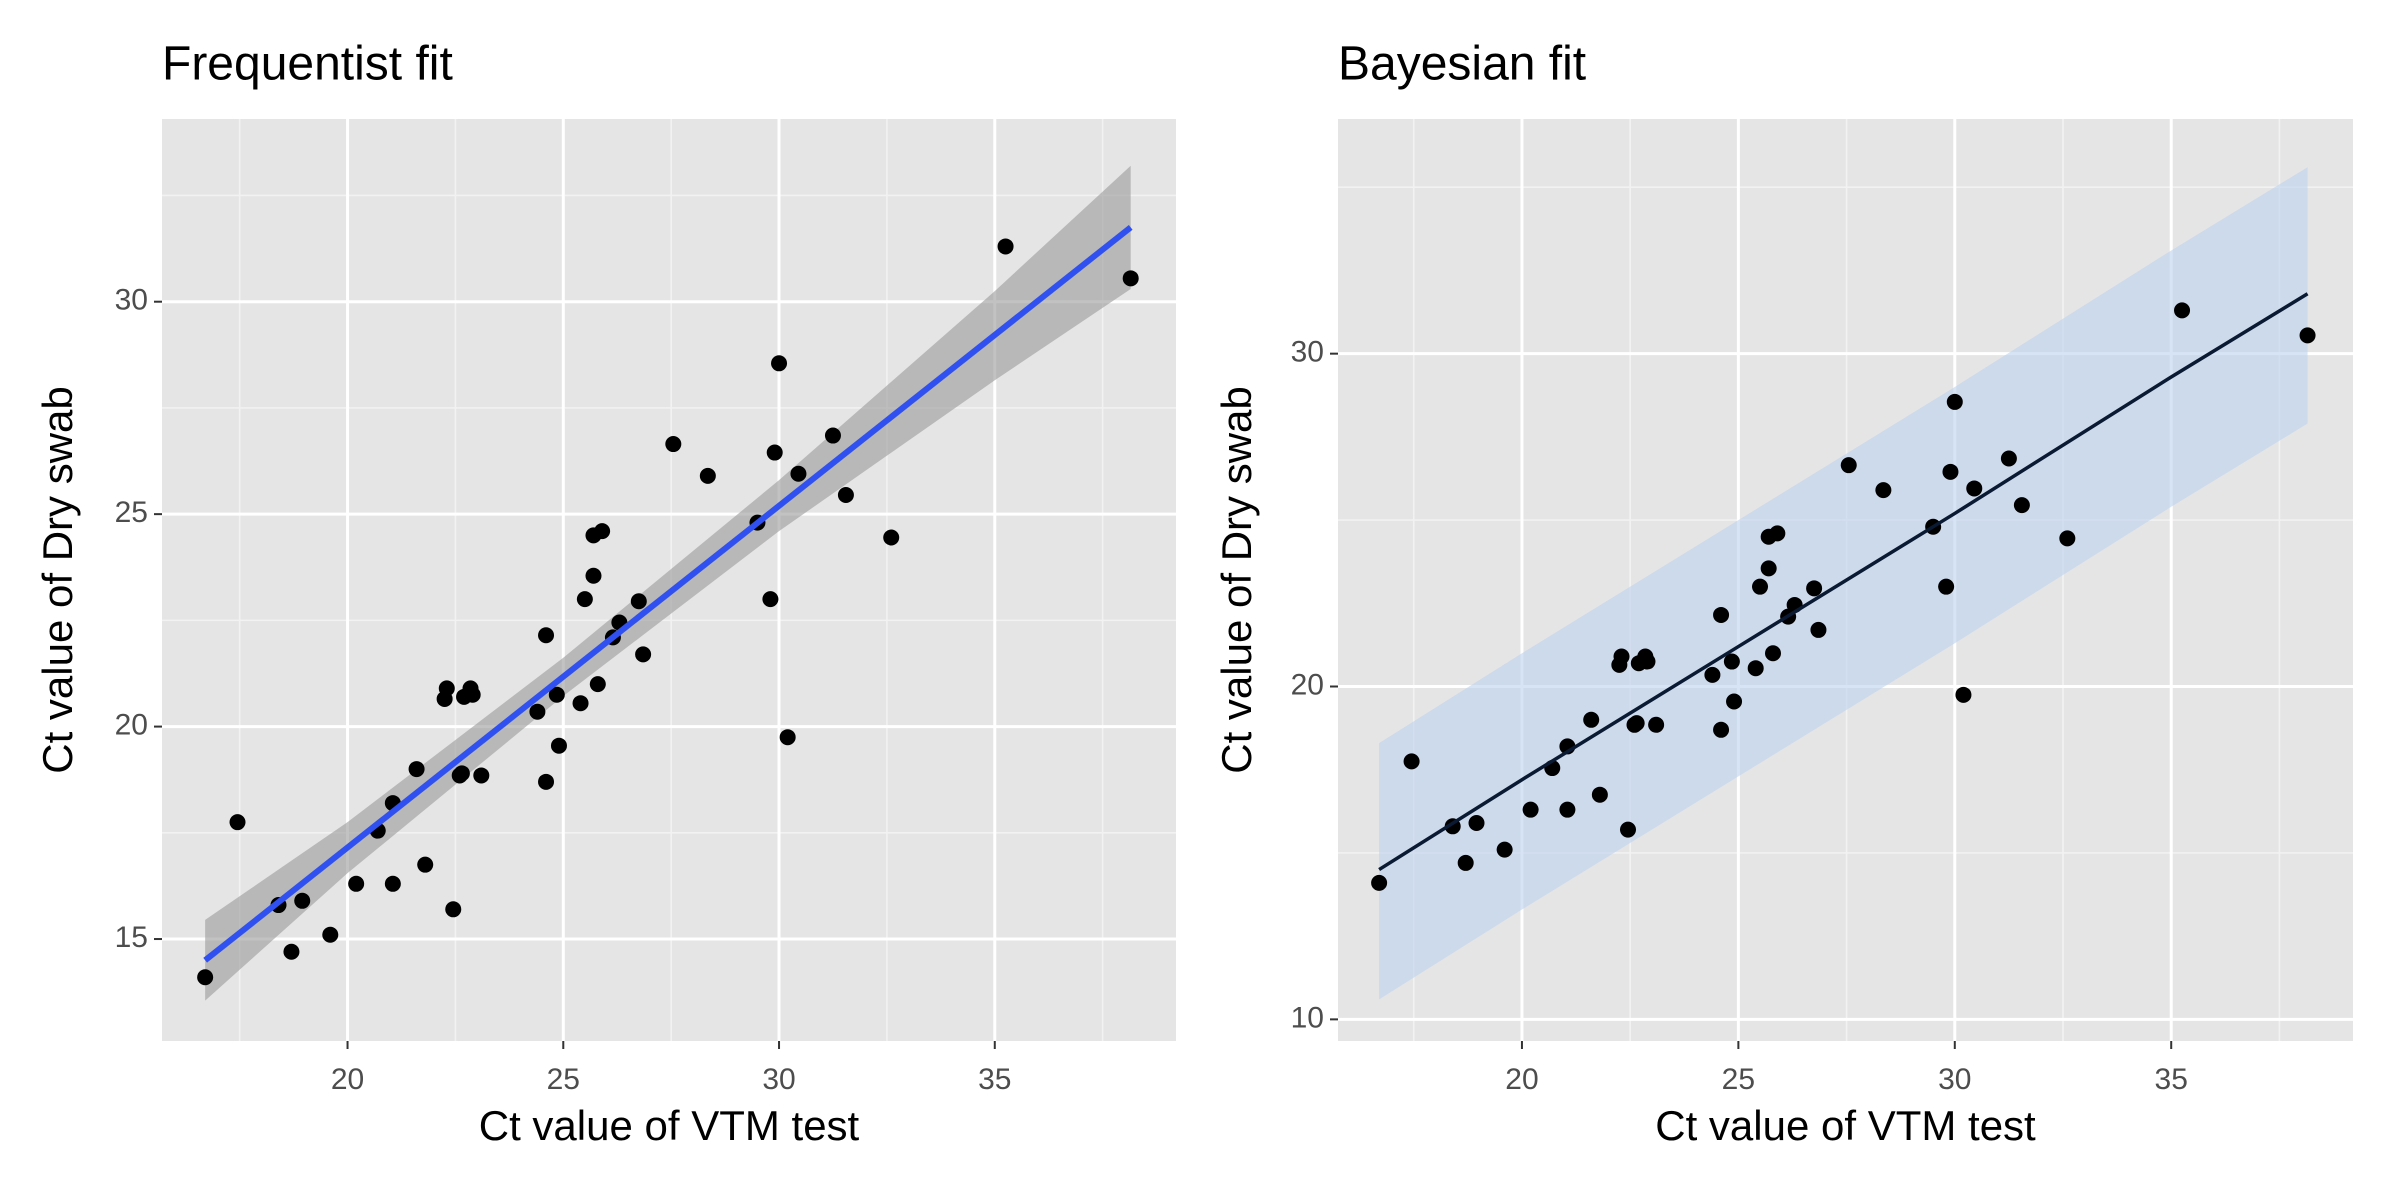  What do you see at coordinates (131, 937) in the screenshot?
I see `y-tick-label: 15` at bounding box center [131, 937].